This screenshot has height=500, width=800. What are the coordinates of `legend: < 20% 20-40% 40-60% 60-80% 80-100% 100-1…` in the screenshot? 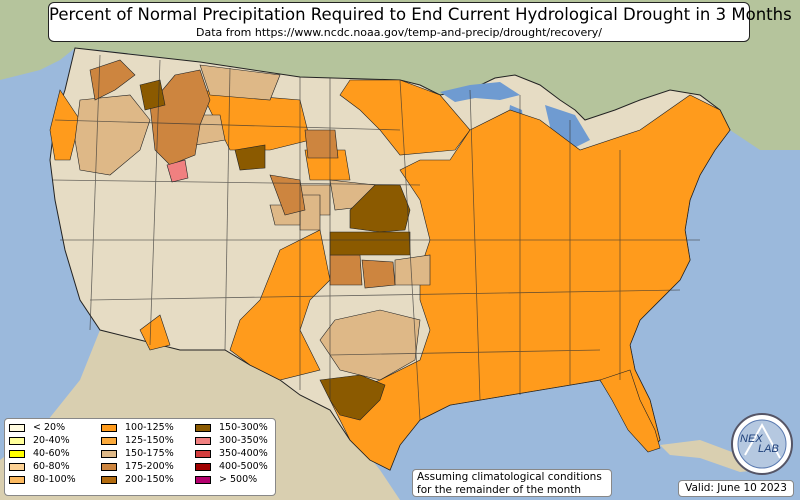 It's located at (140, 457).